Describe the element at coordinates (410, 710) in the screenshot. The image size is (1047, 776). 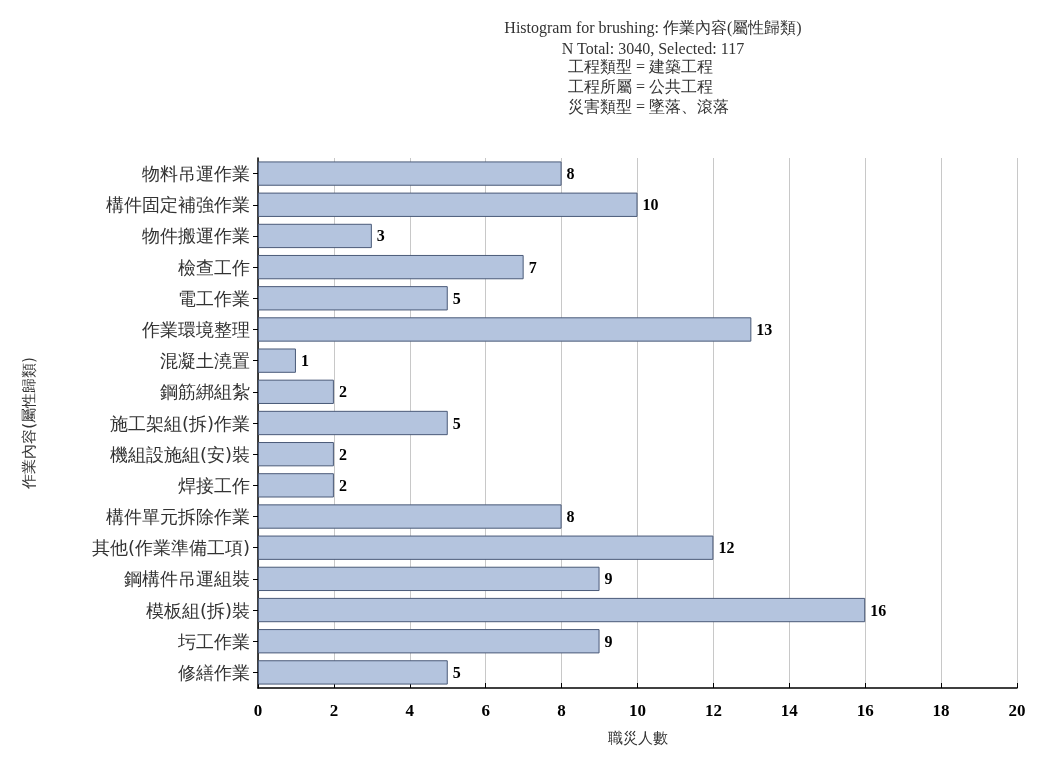
I see `x-tick-label: 4` at that location.